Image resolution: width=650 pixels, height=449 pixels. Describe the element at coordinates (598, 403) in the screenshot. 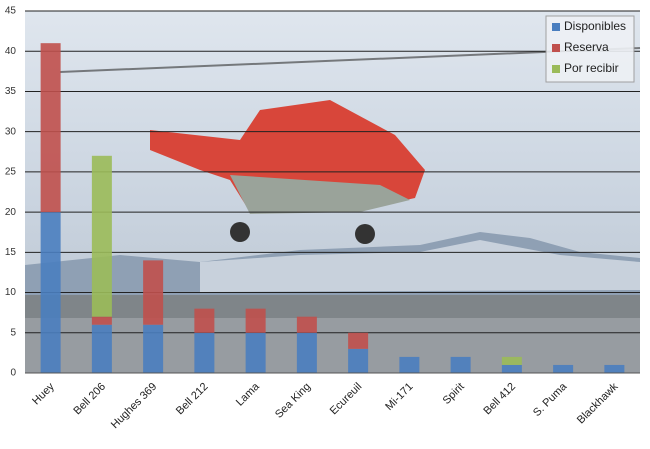

I see `x-tick-label: Blackhawk` at that location.